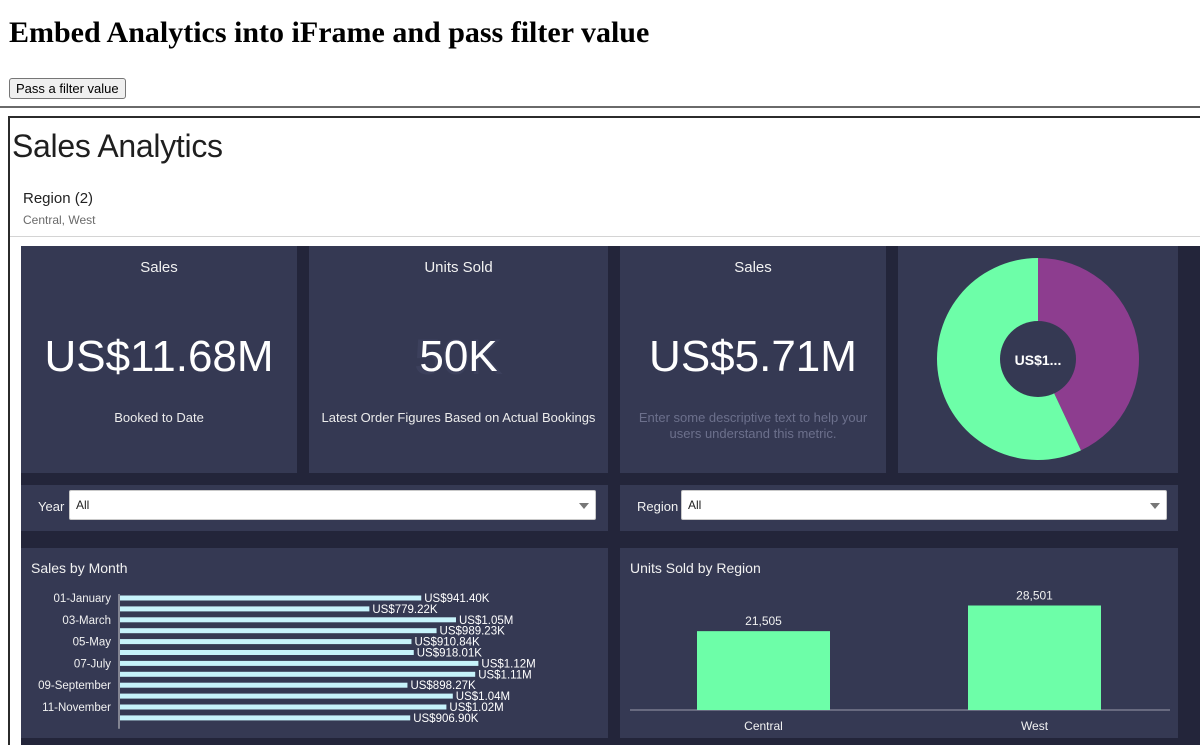 This screenshot has height=745, width=1200. What do you see at coordinates (286, 696) in the screenshot?
I see `bar-10-October` at bounding box center [286, 696].